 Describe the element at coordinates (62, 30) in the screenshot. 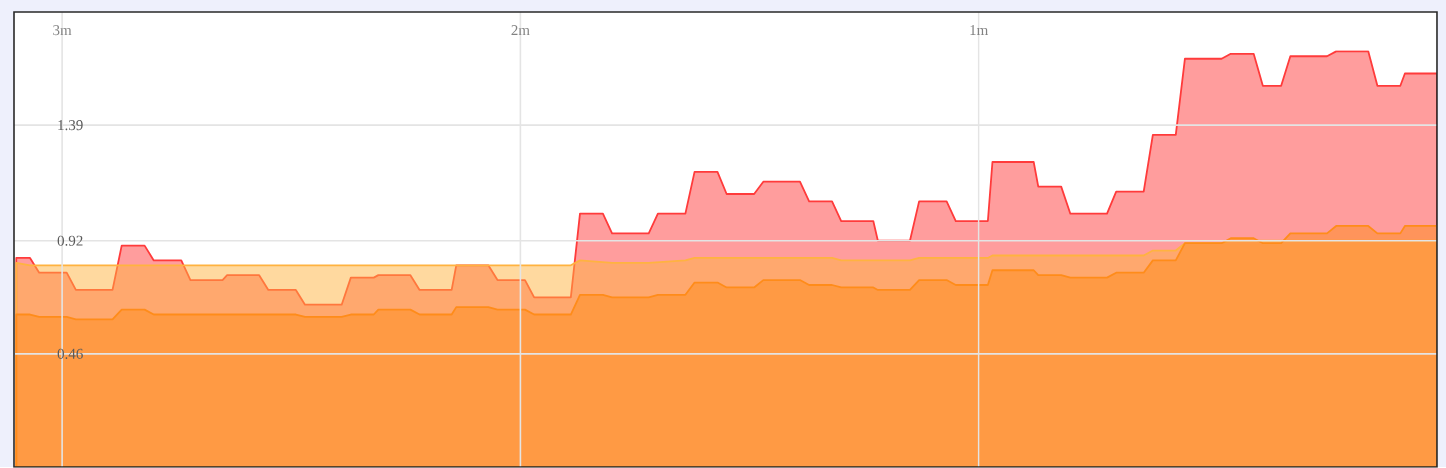

I see `x-tick-label: 3m` at that location.